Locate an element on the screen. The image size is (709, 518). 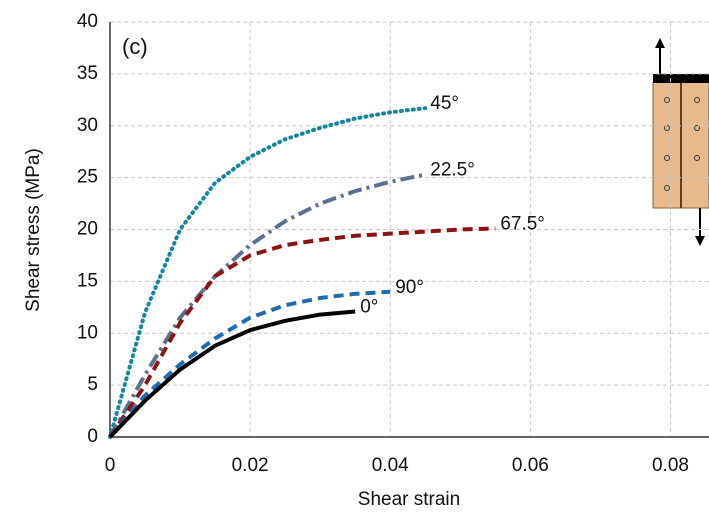
y-tick-label: 25 is located at coordinates (87, 177).